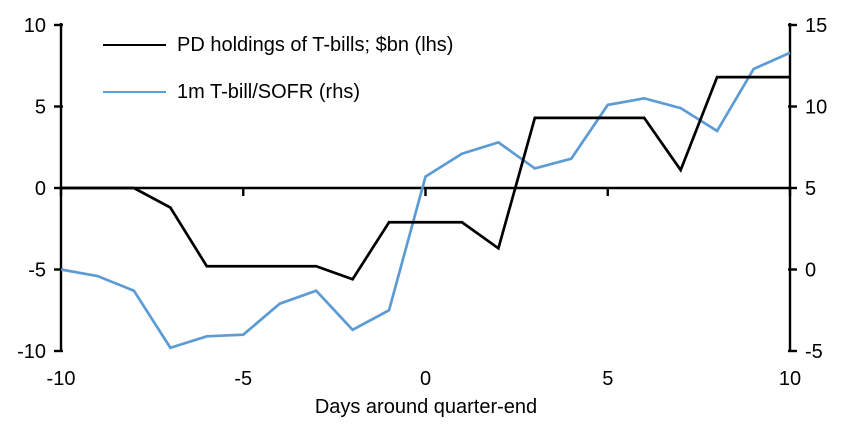  Describe the element at coordinates (31, 352) in the screenshot. I see `left-axis-tick-label: -10` at that location.